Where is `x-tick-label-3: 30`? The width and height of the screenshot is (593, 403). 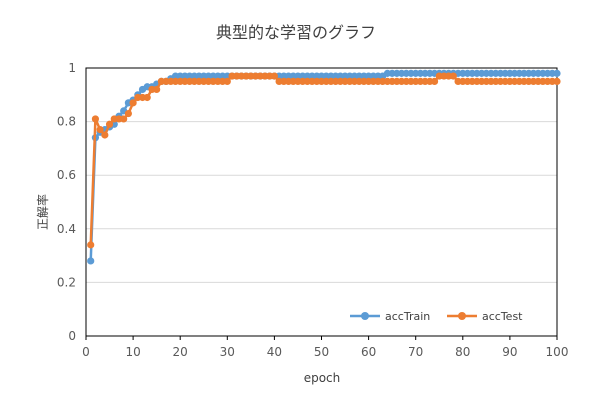 x-tick-label-3: 30 is located at coordinates (227, 352).